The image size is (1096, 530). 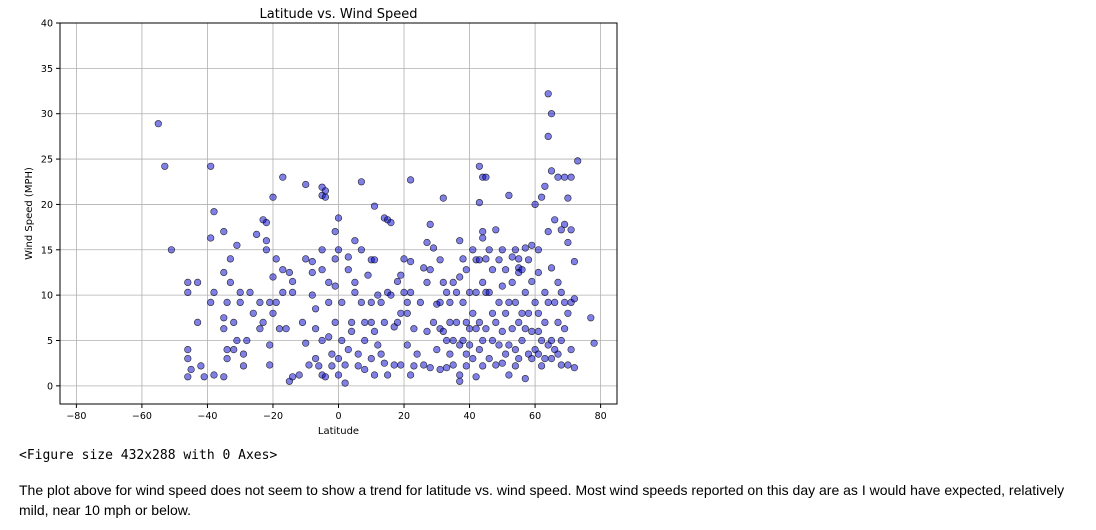 I want to click on x-tick-label: 80, so click(x=601, y=416).